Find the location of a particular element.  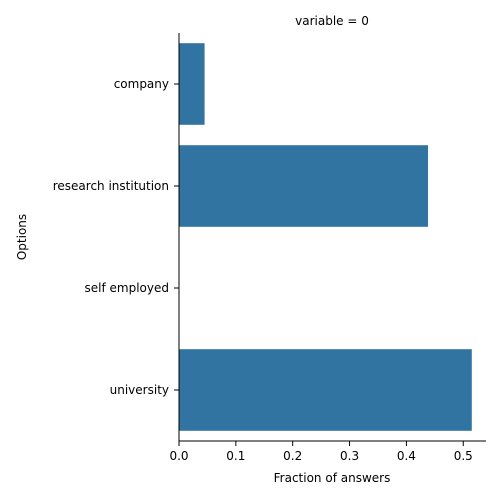

x-tick-label-3: 0.3 is located at coordinates (349, 456).